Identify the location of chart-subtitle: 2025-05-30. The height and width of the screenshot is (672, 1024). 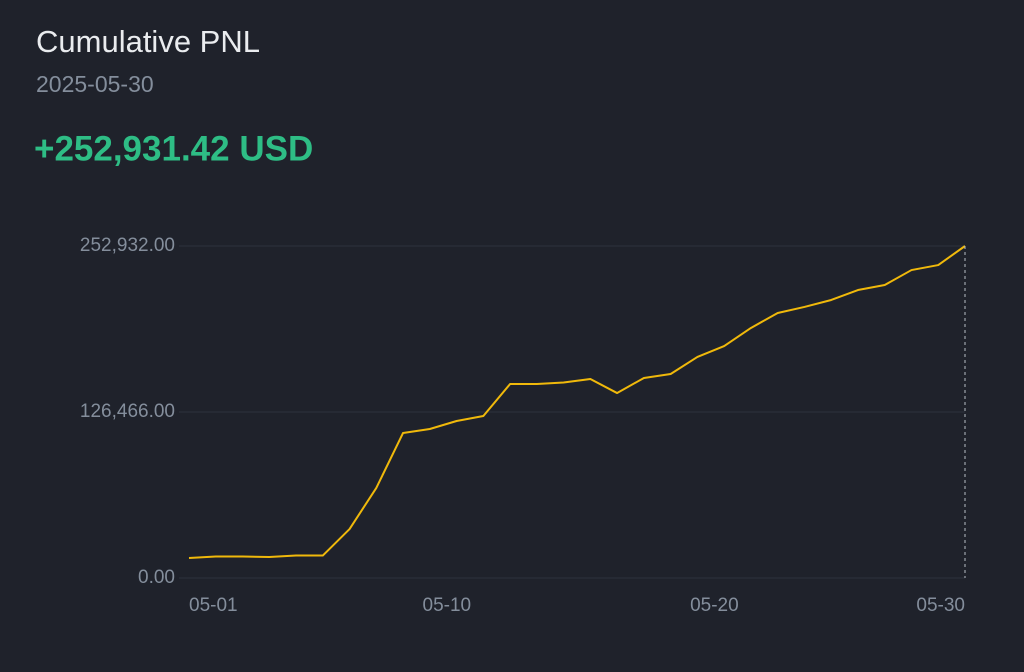
(95, 84).